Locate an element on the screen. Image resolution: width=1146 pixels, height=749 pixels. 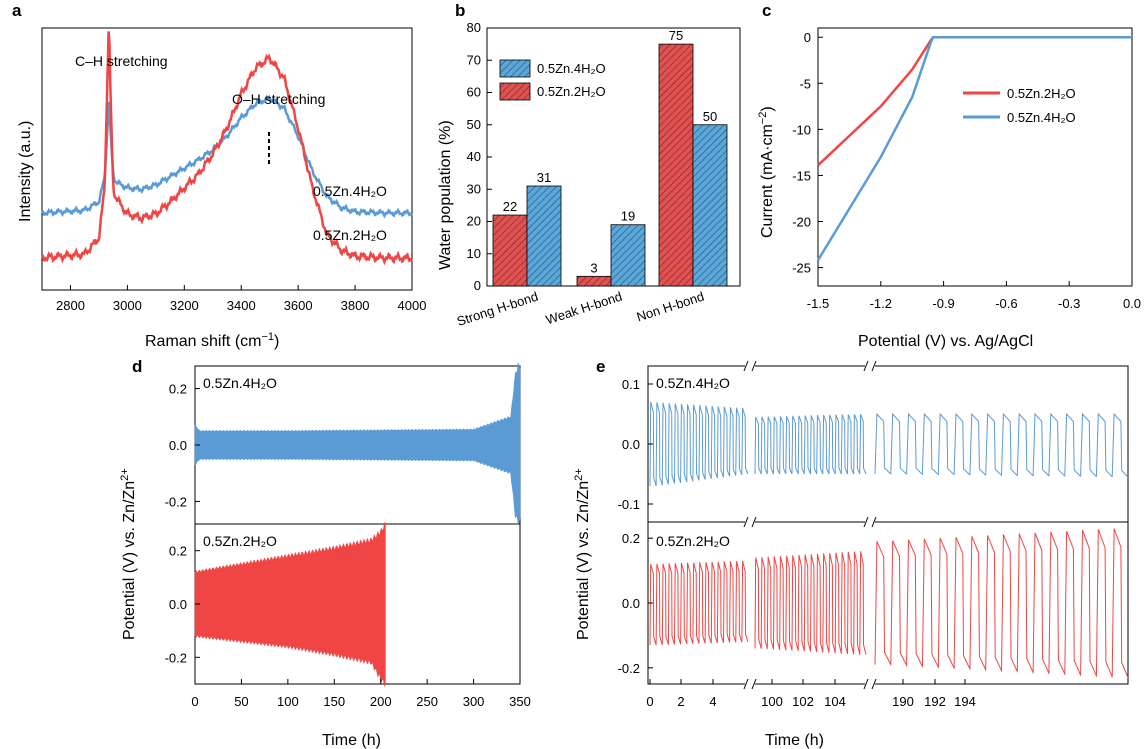
b-ytick-label: 60 is located at coordinates (474, 92).